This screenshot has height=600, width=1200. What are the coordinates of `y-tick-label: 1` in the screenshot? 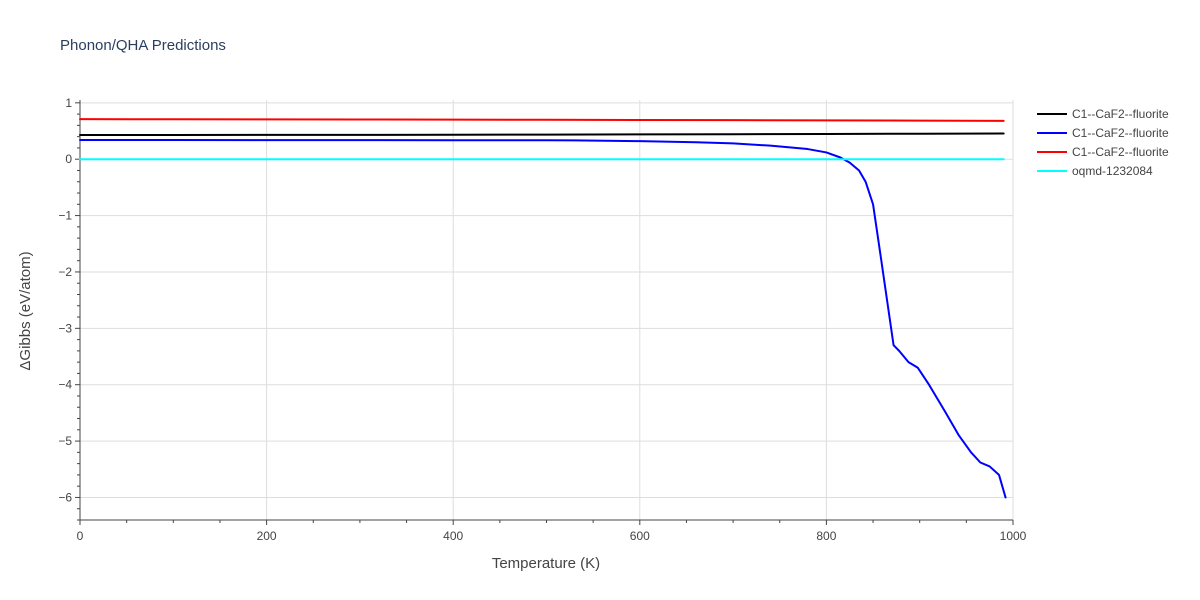 It's located at (68, 103).